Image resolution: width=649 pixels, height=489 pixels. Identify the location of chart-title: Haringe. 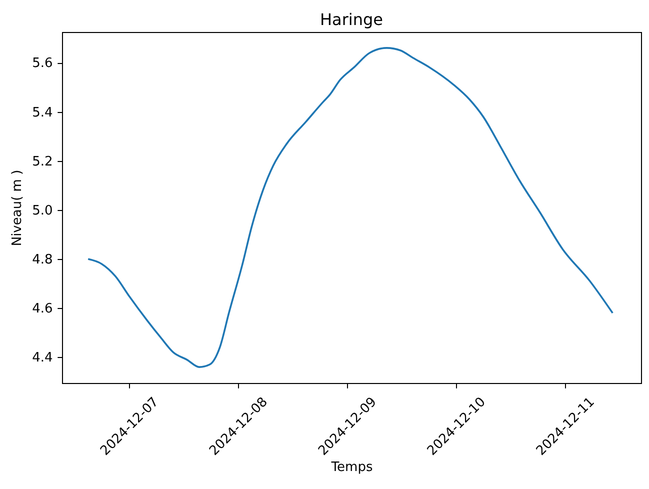
(351, 19).